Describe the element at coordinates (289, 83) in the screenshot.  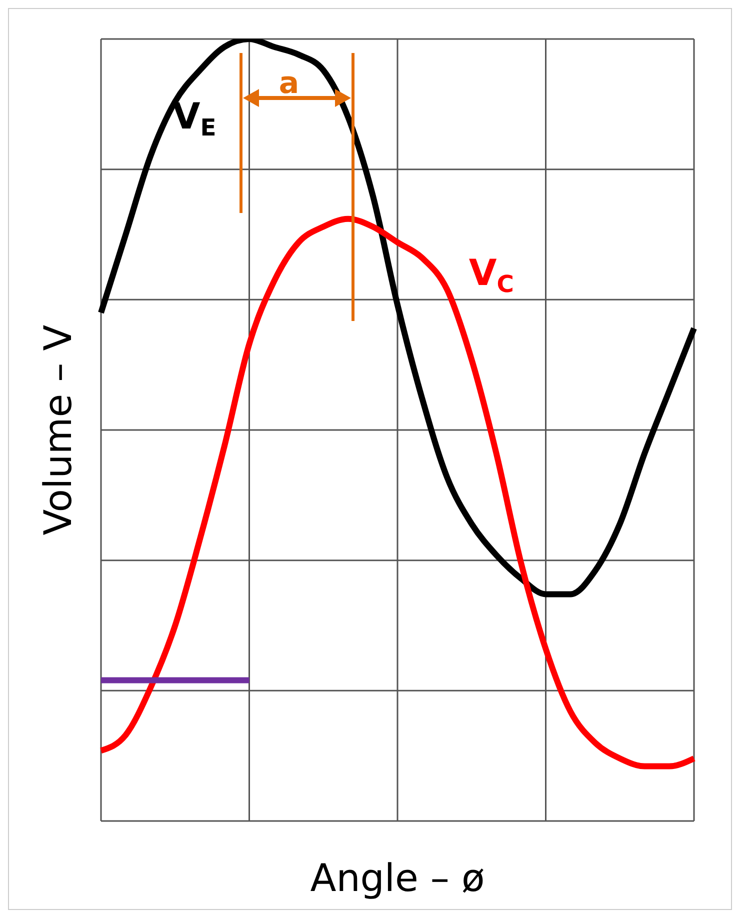
I see `annotation: a` at that location.